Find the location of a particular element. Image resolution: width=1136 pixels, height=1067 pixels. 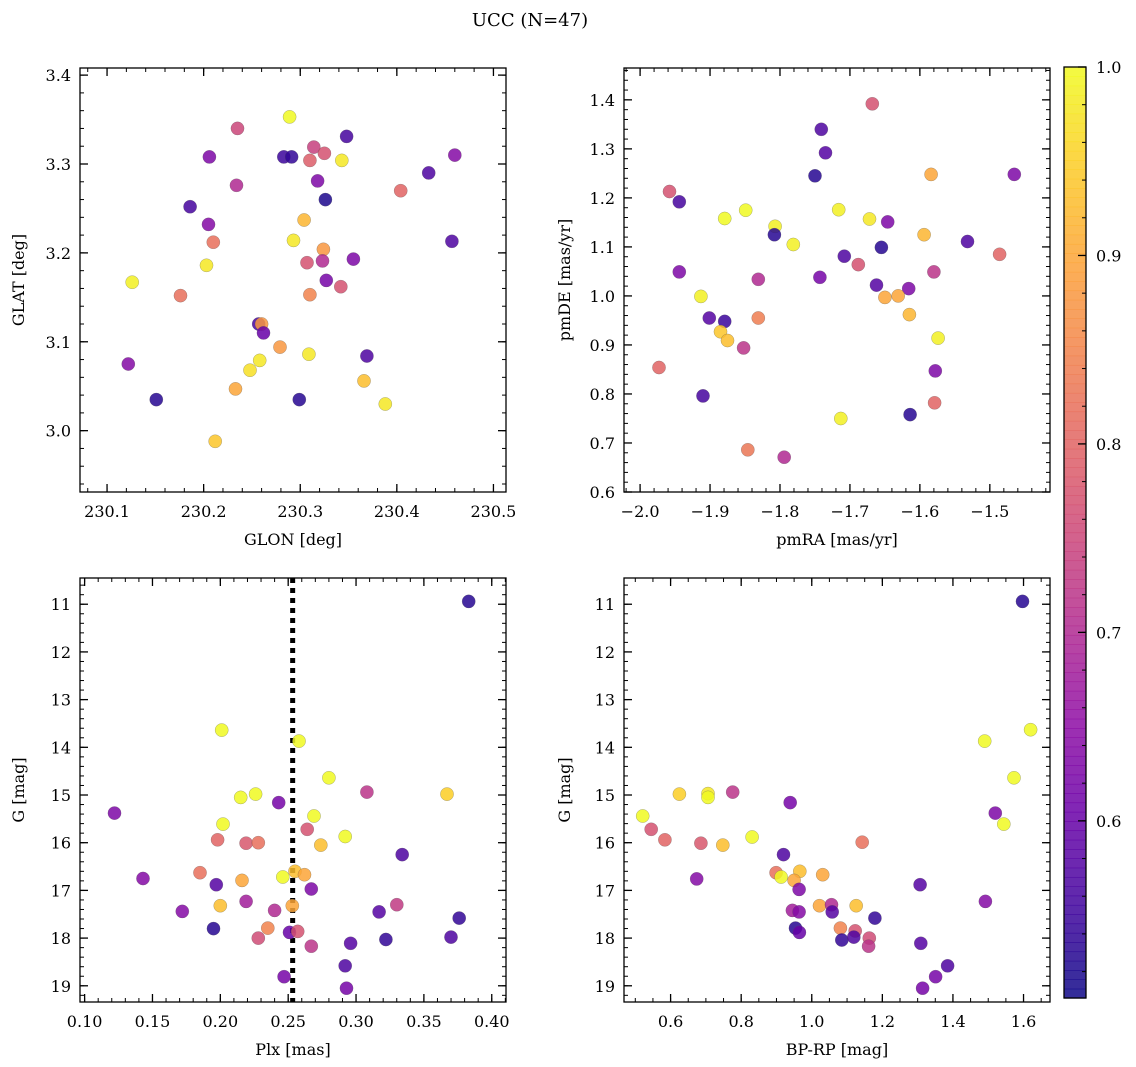

x-tick-label: 0.25 is located at coordinates (288, 1021).